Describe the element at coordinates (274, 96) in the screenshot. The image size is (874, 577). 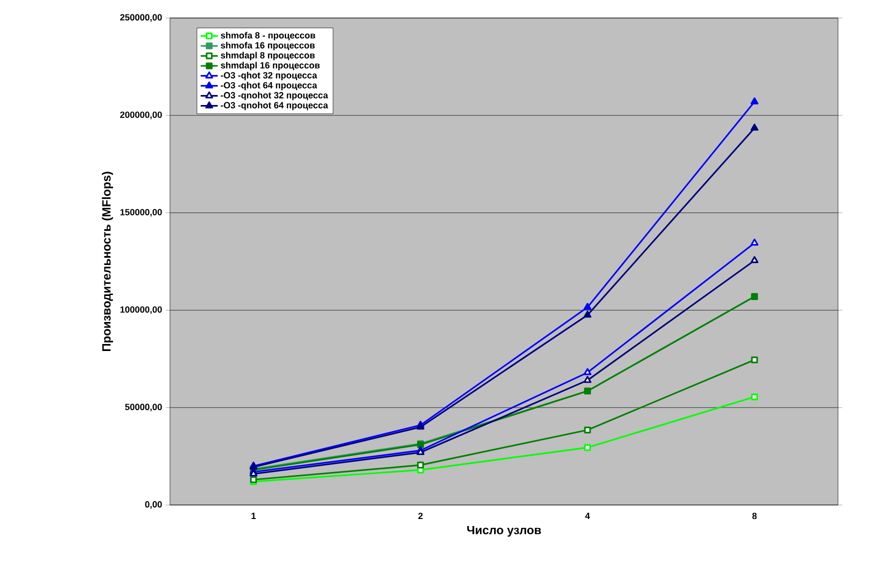
I see `legend-label: -O3 -qnohot 32 процесса` at that location.